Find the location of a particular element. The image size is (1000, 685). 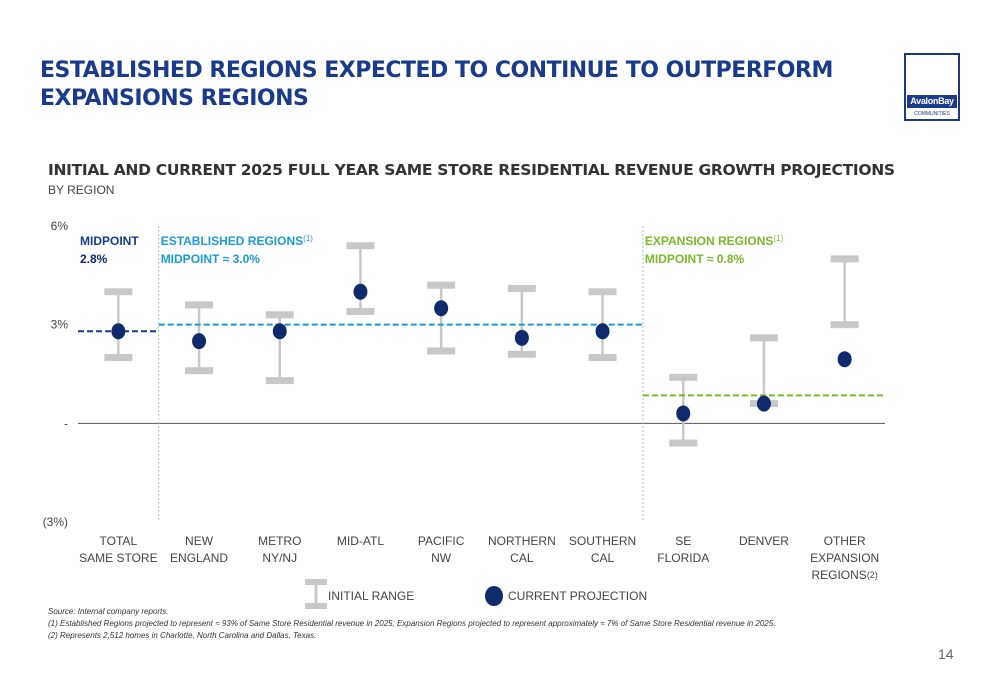

category-label: PACIFIC is located at coordinates (441, 541).